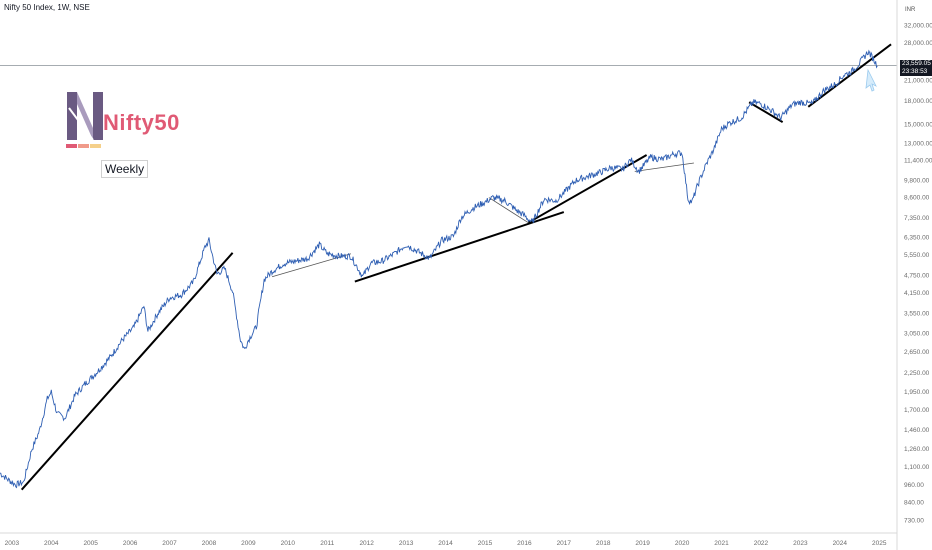 This screenshot has width=932, height=550. What do you see at coordinates (485, 543) in the screenshot?
I see `x-tick-label: 2015` at bounding box center [485, 543].